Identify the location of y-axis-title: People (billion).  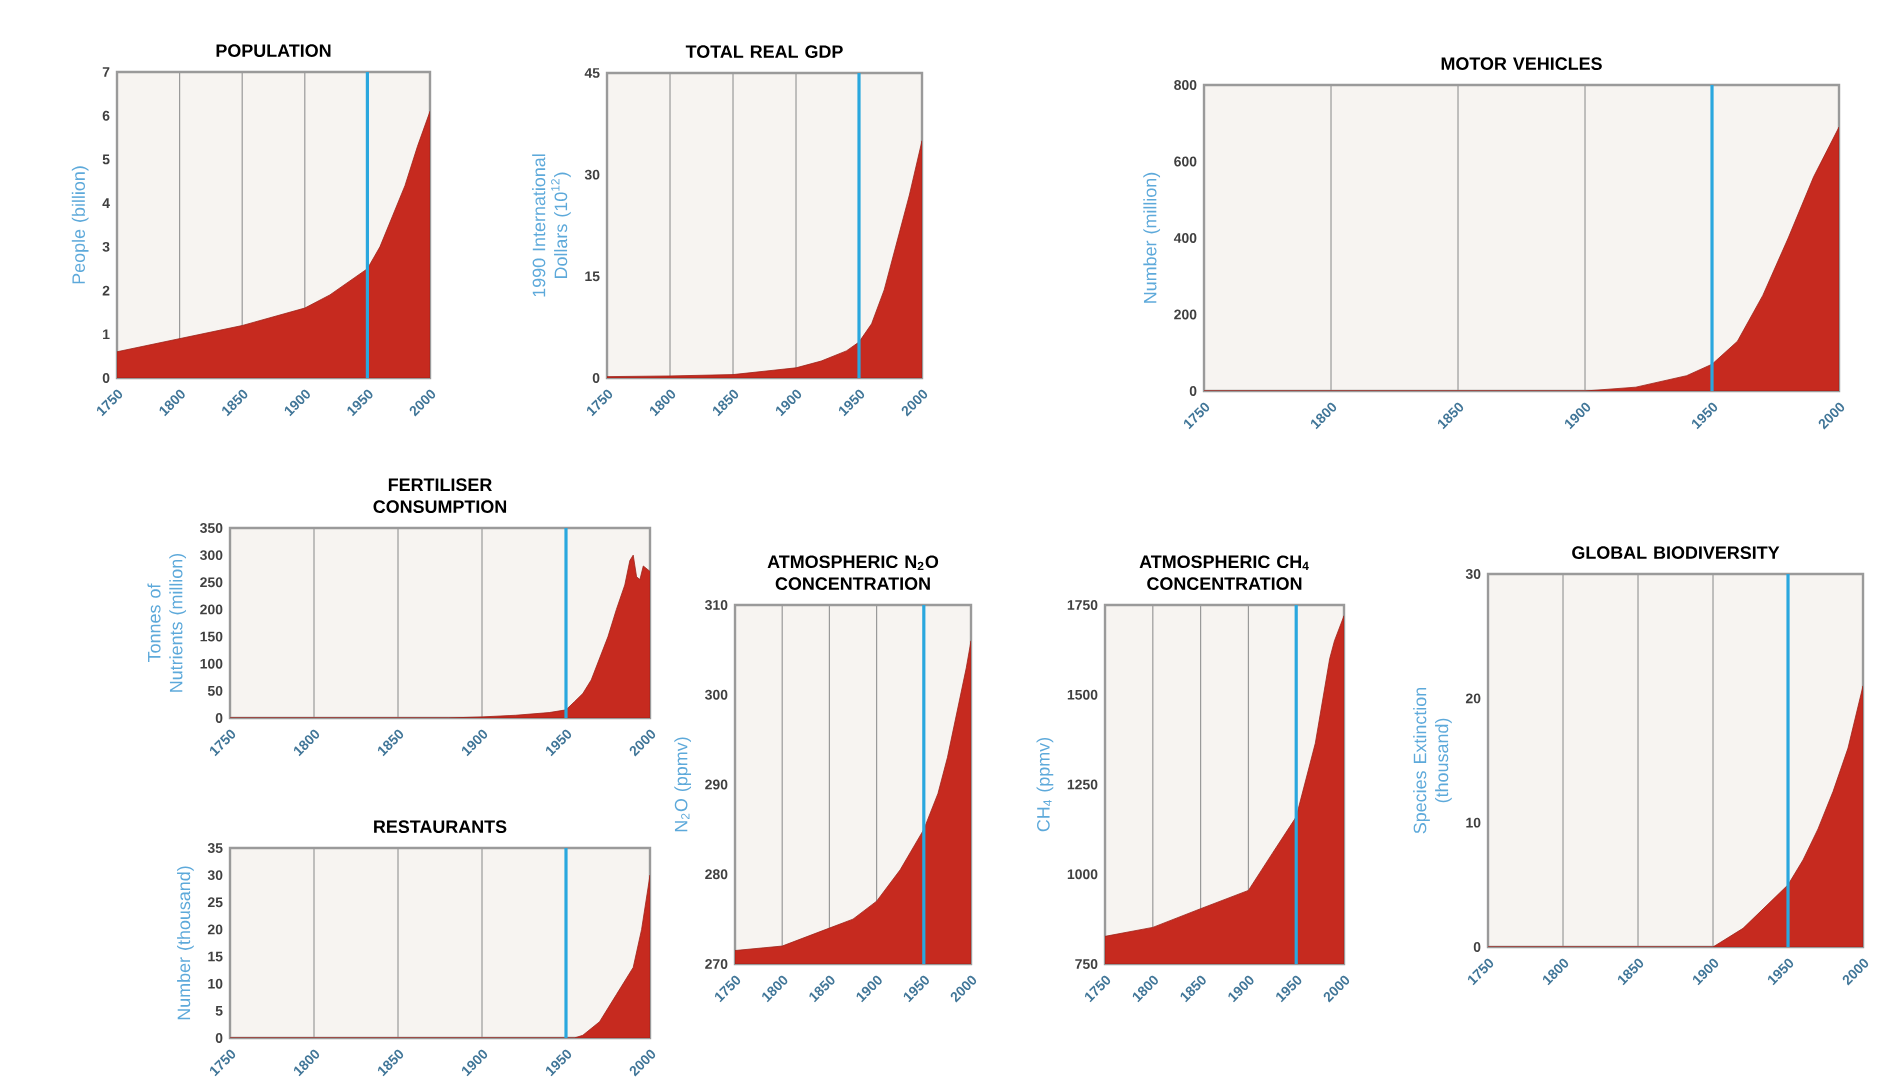
(80, 225).